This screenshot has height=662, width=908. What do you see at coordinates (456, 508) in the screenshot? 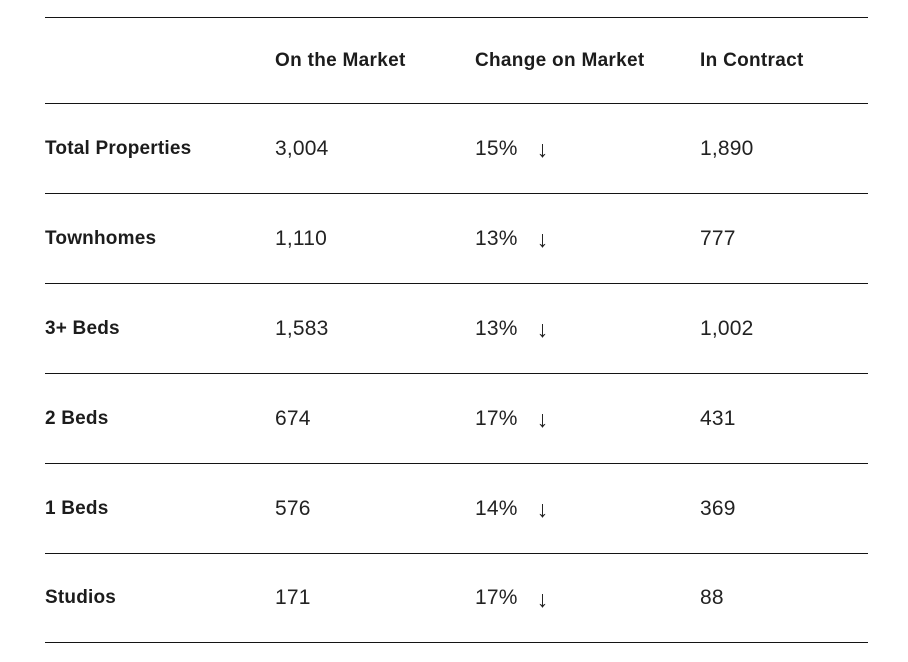
I see `table-row: 1 Beds 576 14% ↓ 369` at bounding box center [456, 508].